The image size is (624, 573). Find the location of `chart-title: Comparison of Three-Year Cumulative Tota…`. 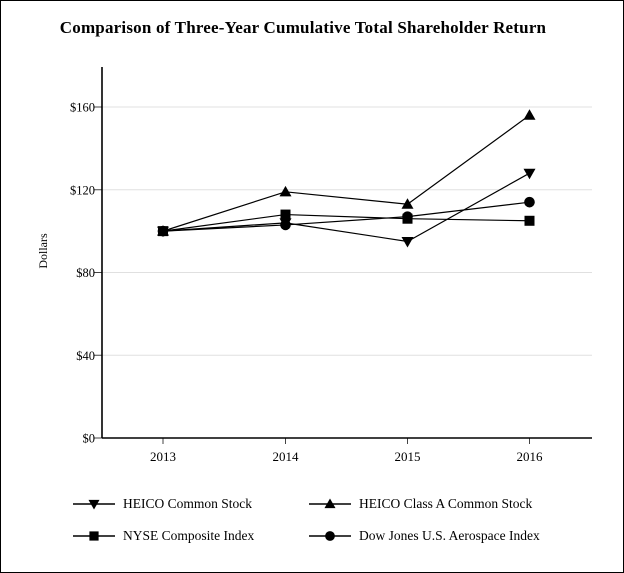

chart-title: Comparison of Three-Year Cumulative Tota… is located at coordinates (303, 27).